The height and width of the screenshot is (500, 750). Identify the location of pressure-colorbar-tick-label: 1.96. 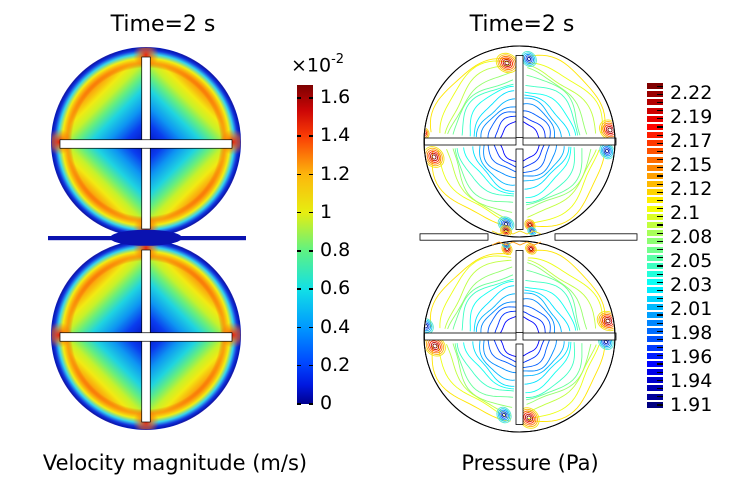
(691, 357).